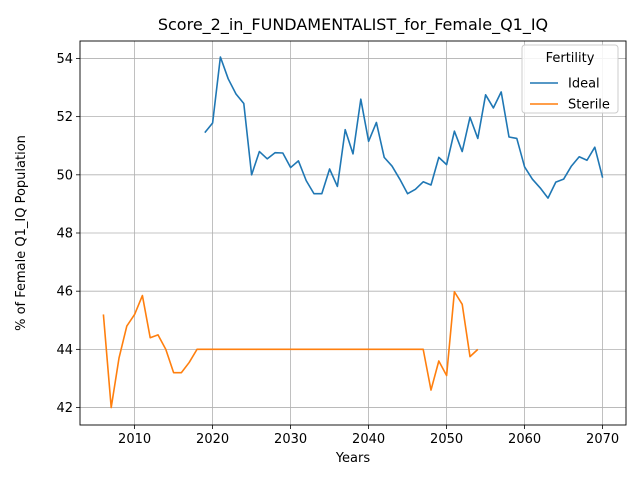 The width and height of the screenshot is (640, 480). What do you see at coordinates (446, 439) in the screenshot?
I see `x-tick-label: 2050` at bounding box center [446, 439].